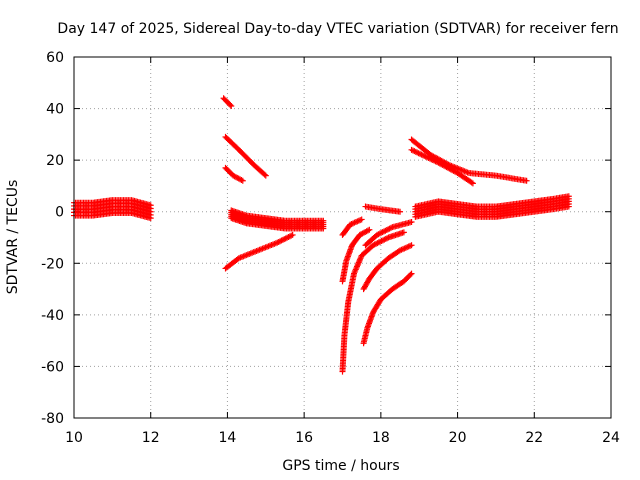 The height and width of the screenshot is (480, 640). Describe the element at coordinates (381, 438) in the screenshot. I see `x-tick-label: 18` at that location.